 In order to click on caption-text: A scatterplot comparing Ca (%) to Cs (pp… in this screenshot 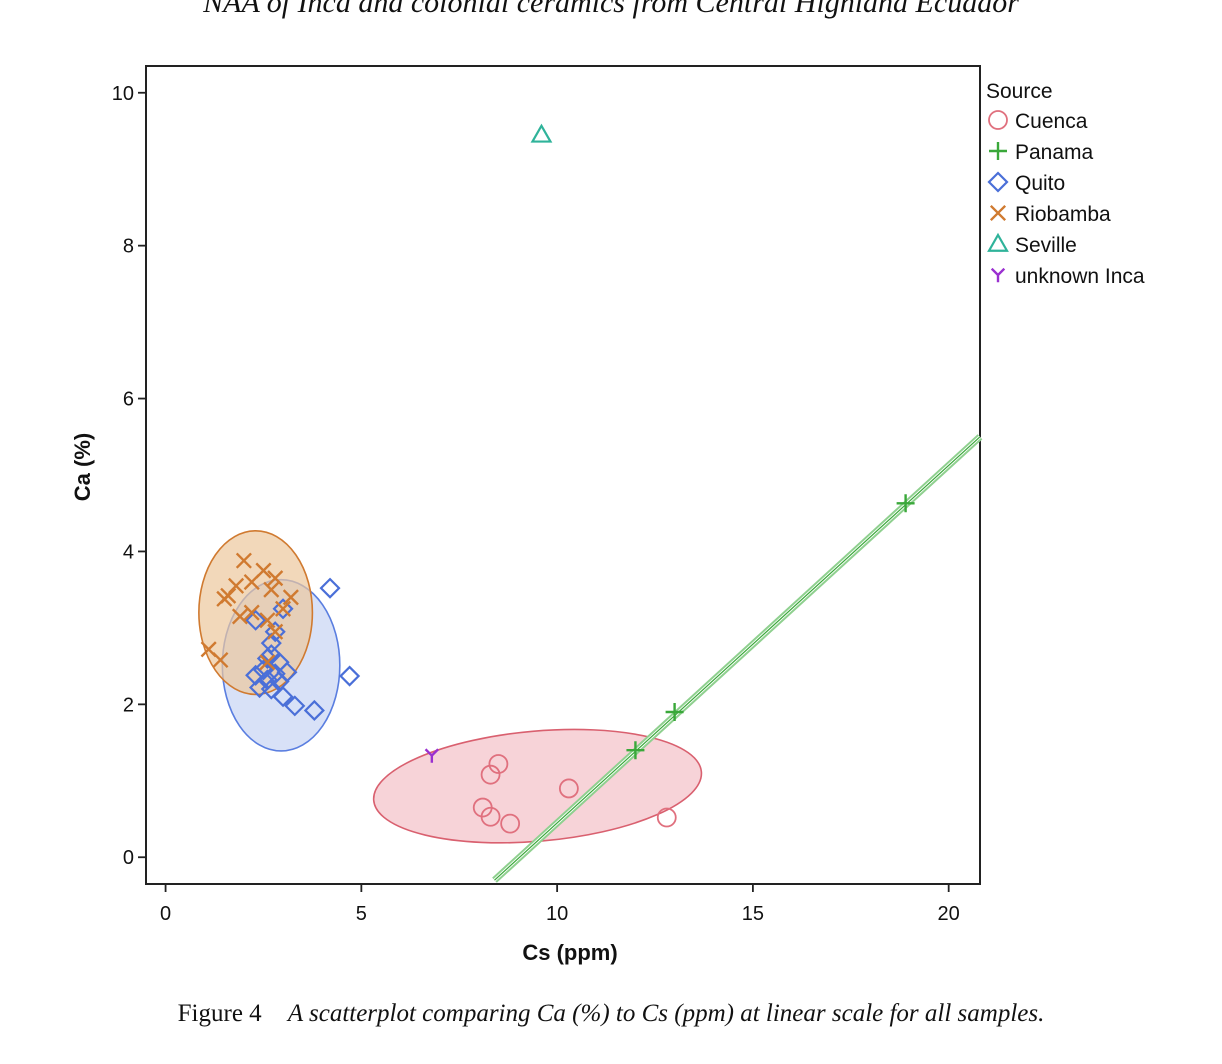, I will do `click(666, 1013)`.